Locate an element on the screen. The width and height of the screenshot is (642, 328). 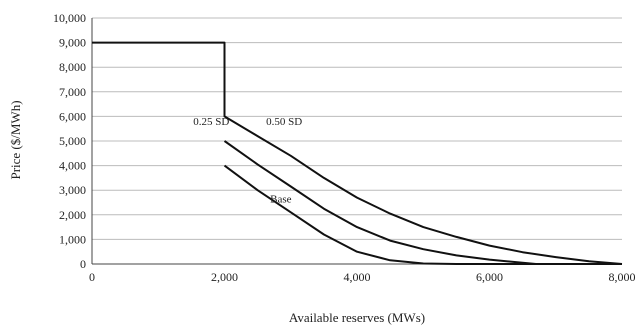
series-annotation: Base is located at coordinates (281, 200).